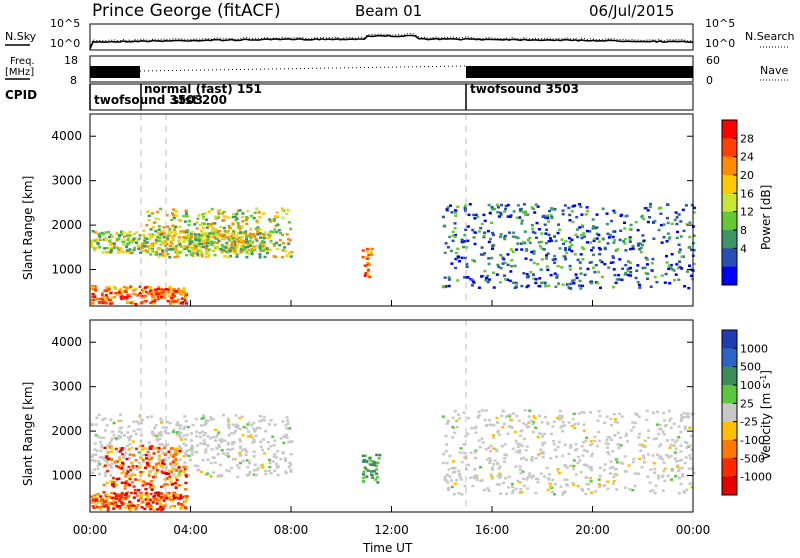 This screenshot has width=800, height=558. I want to click on x-tick-label: 08:00, so click(291, 530).